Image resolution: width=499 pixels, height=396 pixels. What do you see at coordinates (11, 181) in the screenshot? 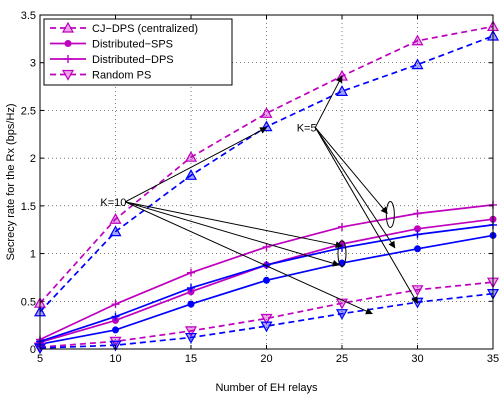
I see `y-axis-title: Secrecy rate for the Rx (bps/Hz)` at bounding box center [11, 181].